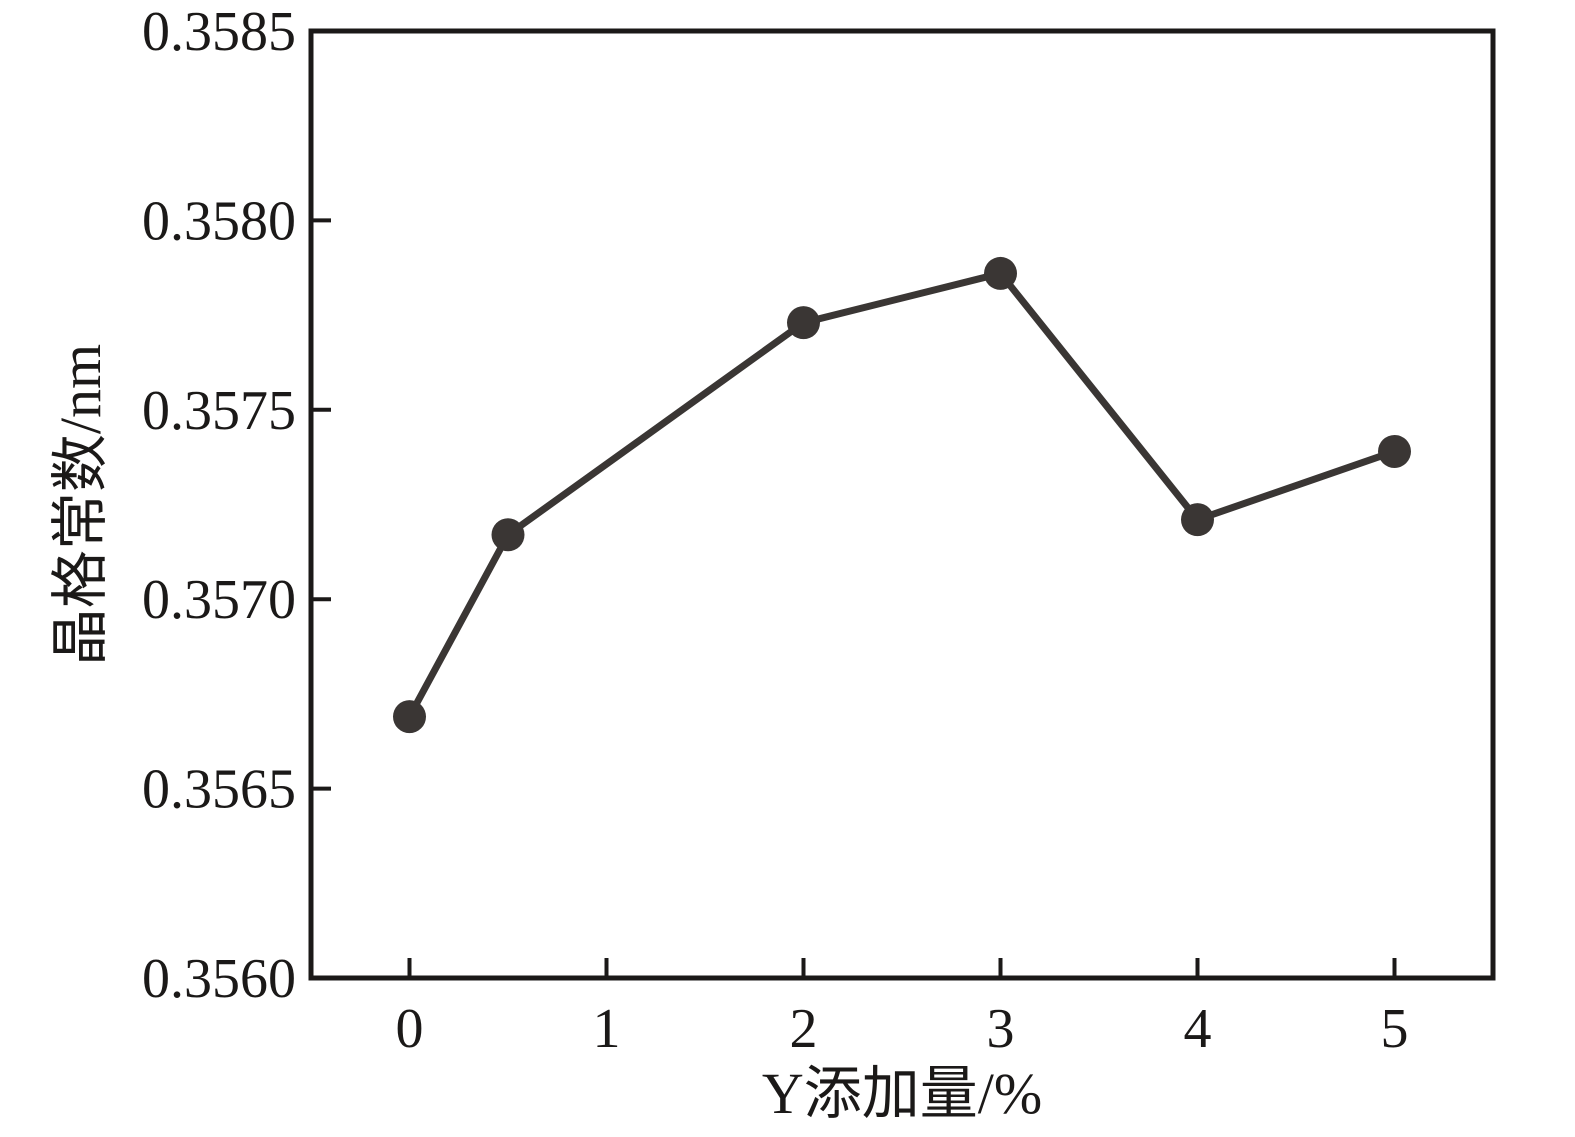 This screenshot has height=1137, width=1575. Describe the element at coordinates (219, 221) in the screenshot. I see `y-tick-label: 0.3580` at that location.